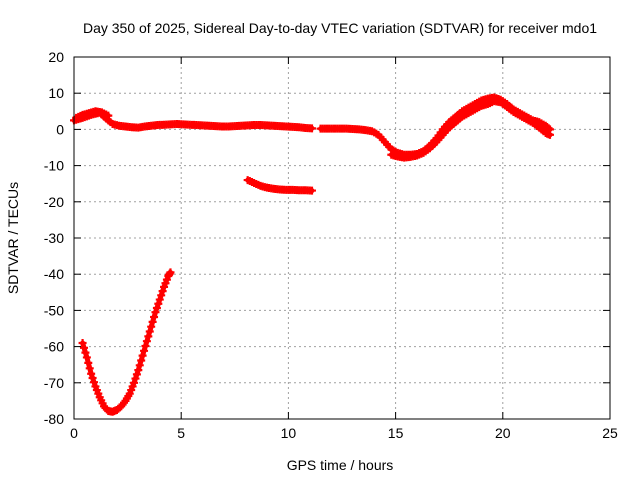 The image size is (640, 480). I want to click on x-tick-label: 10, so click(289, 433).